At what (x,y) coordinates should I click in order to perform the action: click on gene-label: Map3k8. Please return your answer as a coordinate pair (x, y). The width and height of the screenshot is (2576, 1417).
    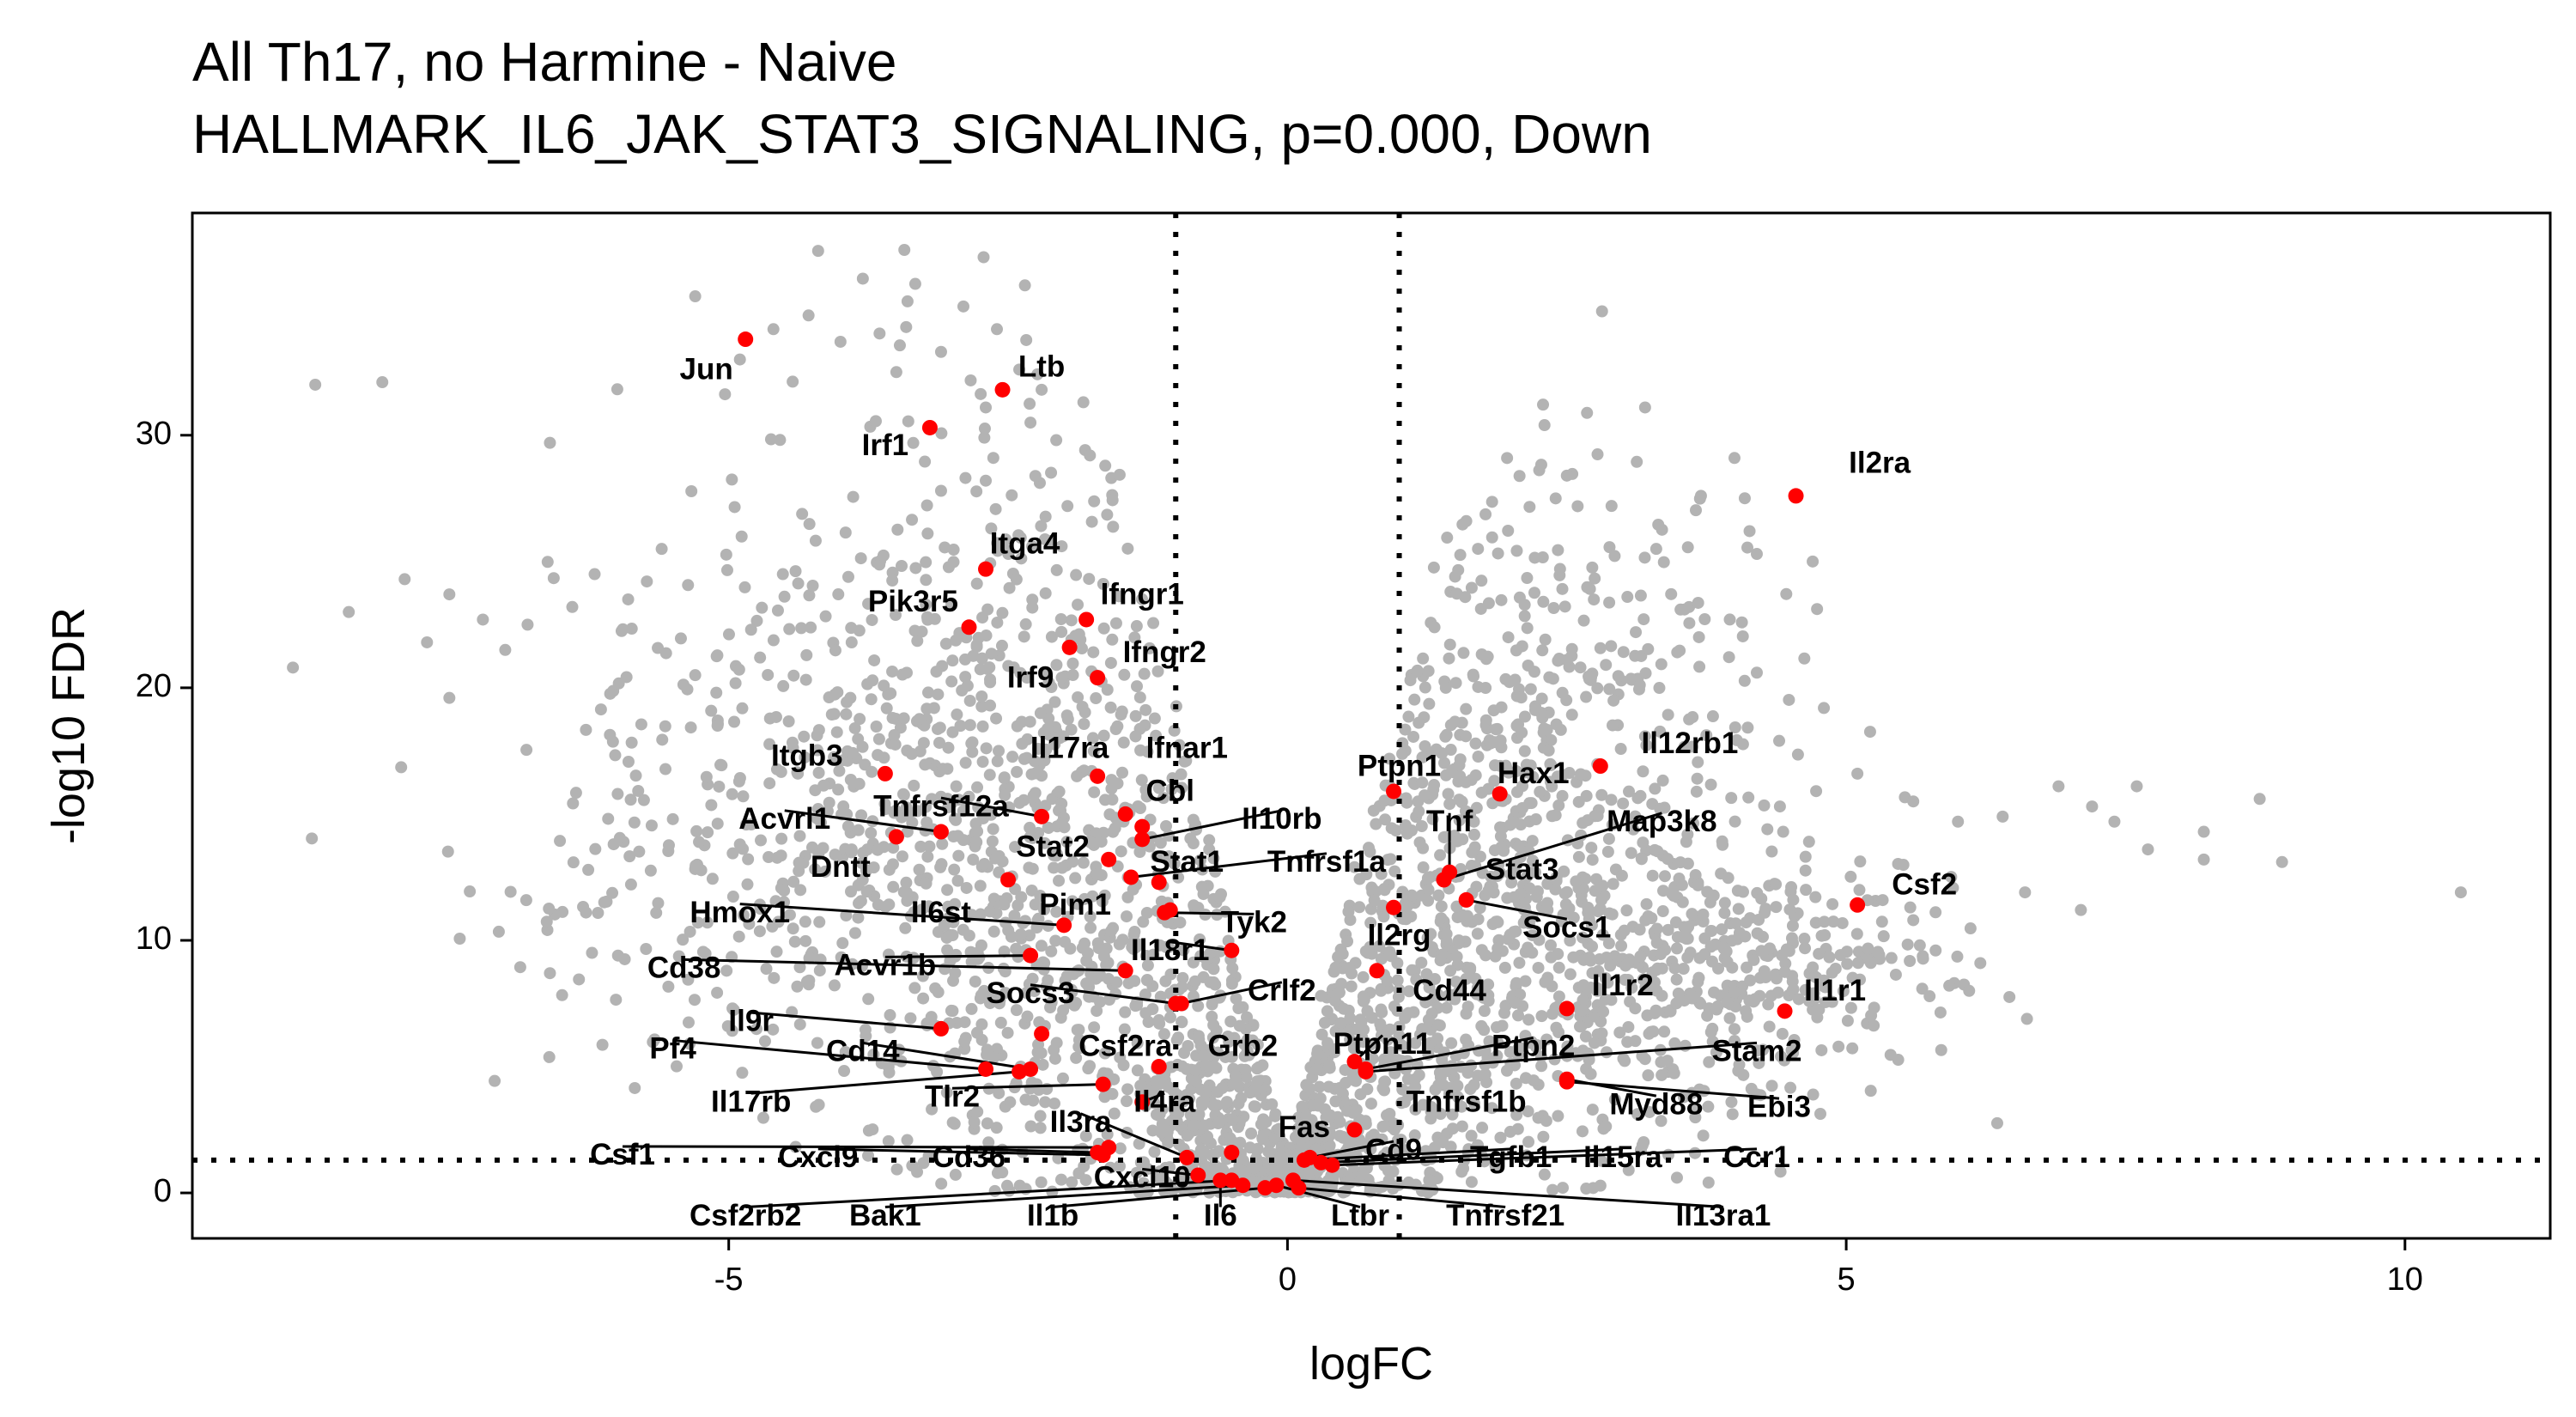
    Looking at the image, I should click on (1661, 821).